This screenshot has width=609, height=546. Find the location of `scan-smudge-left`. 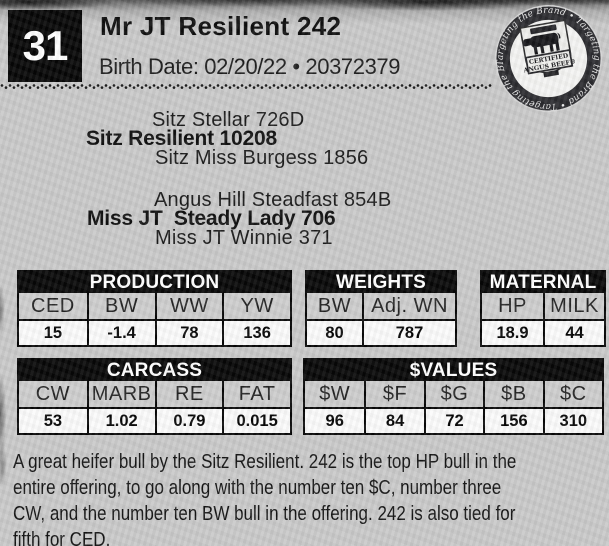

scan-smudge-left is located at coordinates (6, 382).